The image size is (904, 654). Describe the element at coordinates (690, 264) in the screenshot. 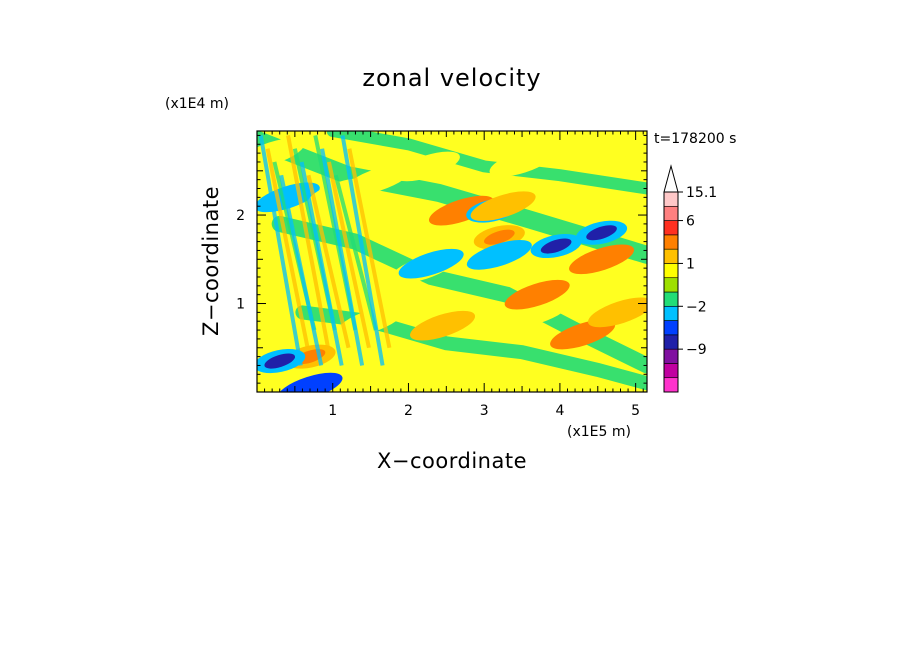

I see `colorbar-label: 1` at that location.